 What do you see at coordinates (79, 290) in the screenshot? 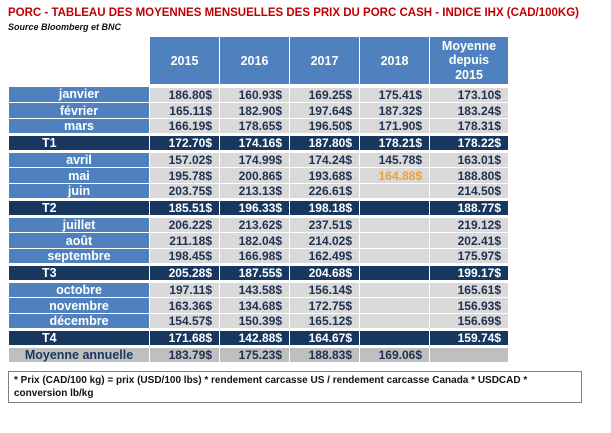
I see `row-label: octobre` at bounding box center [79, 290].